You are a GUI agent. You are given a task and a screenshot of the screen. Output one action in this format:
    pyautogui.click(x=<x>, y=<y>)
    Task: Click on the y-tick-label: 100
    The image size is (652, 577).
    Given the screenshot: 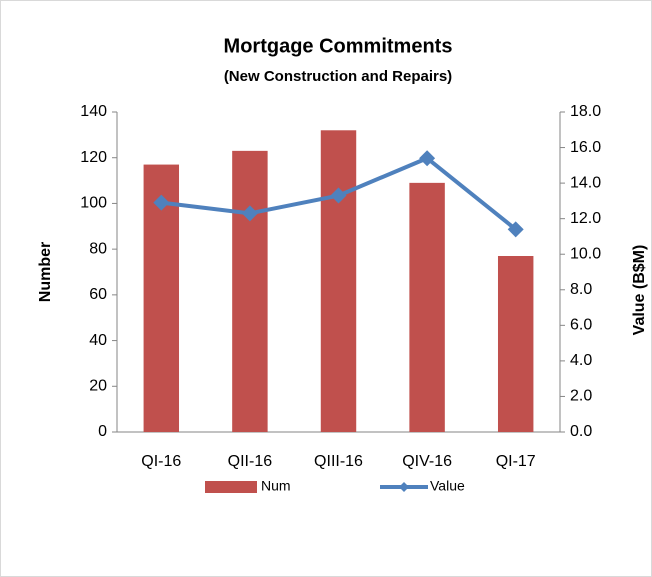 What is the action you would take?
    pyautogui.click(x=93, y=203)
    